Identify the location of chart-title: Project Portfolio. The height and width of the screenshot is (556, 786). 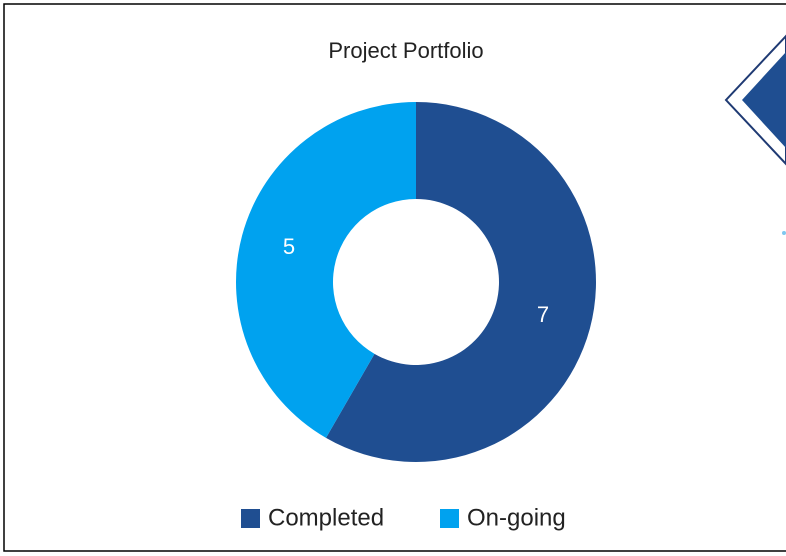
(405, 50).